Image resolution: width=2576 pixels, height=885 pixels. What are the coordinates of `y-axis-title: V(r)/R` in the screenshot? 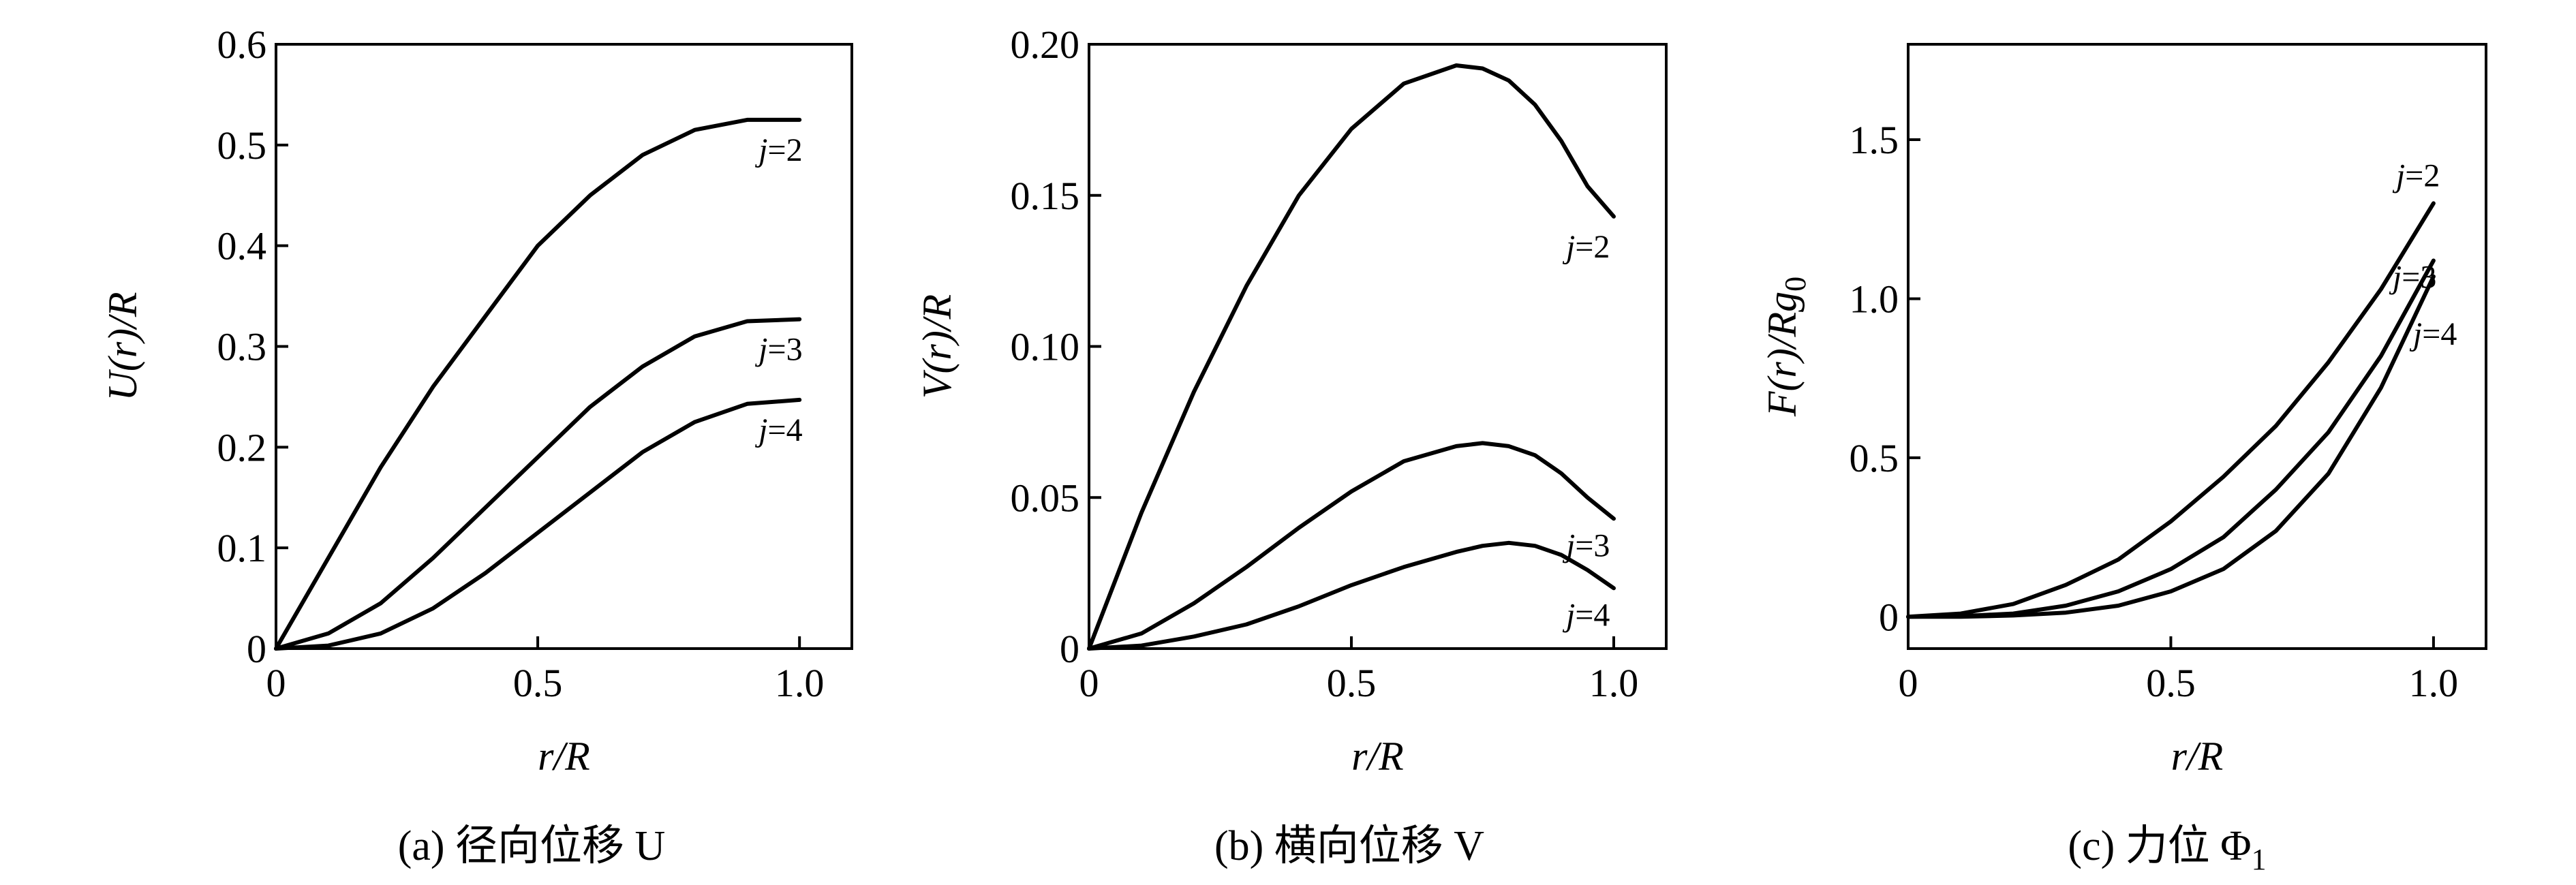 It's located at (937, 346).